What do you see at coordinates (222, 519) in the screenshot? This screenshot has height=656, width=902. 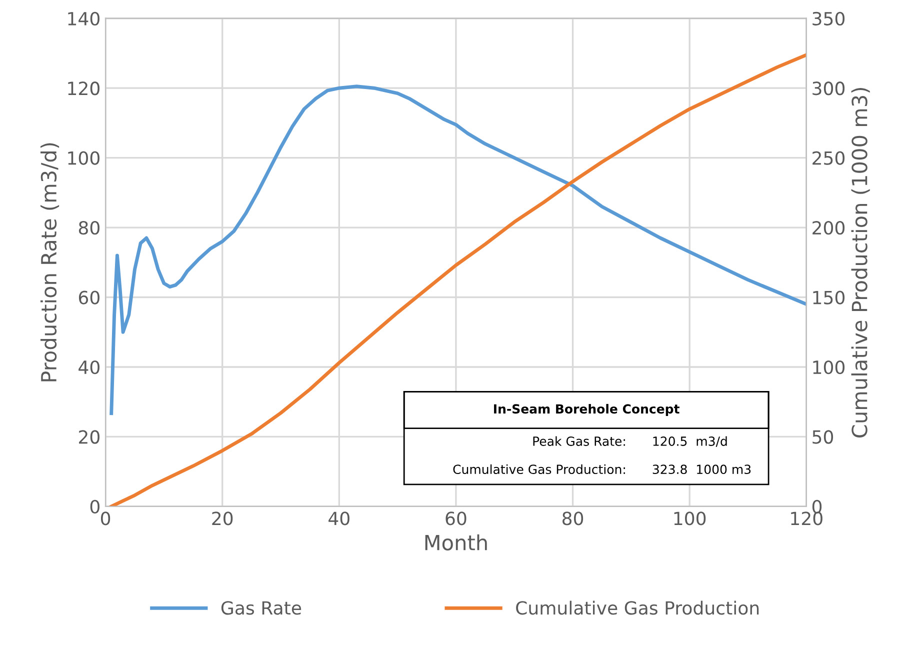 I see `x-tick-label: 20` at bounding box center [222, 519].